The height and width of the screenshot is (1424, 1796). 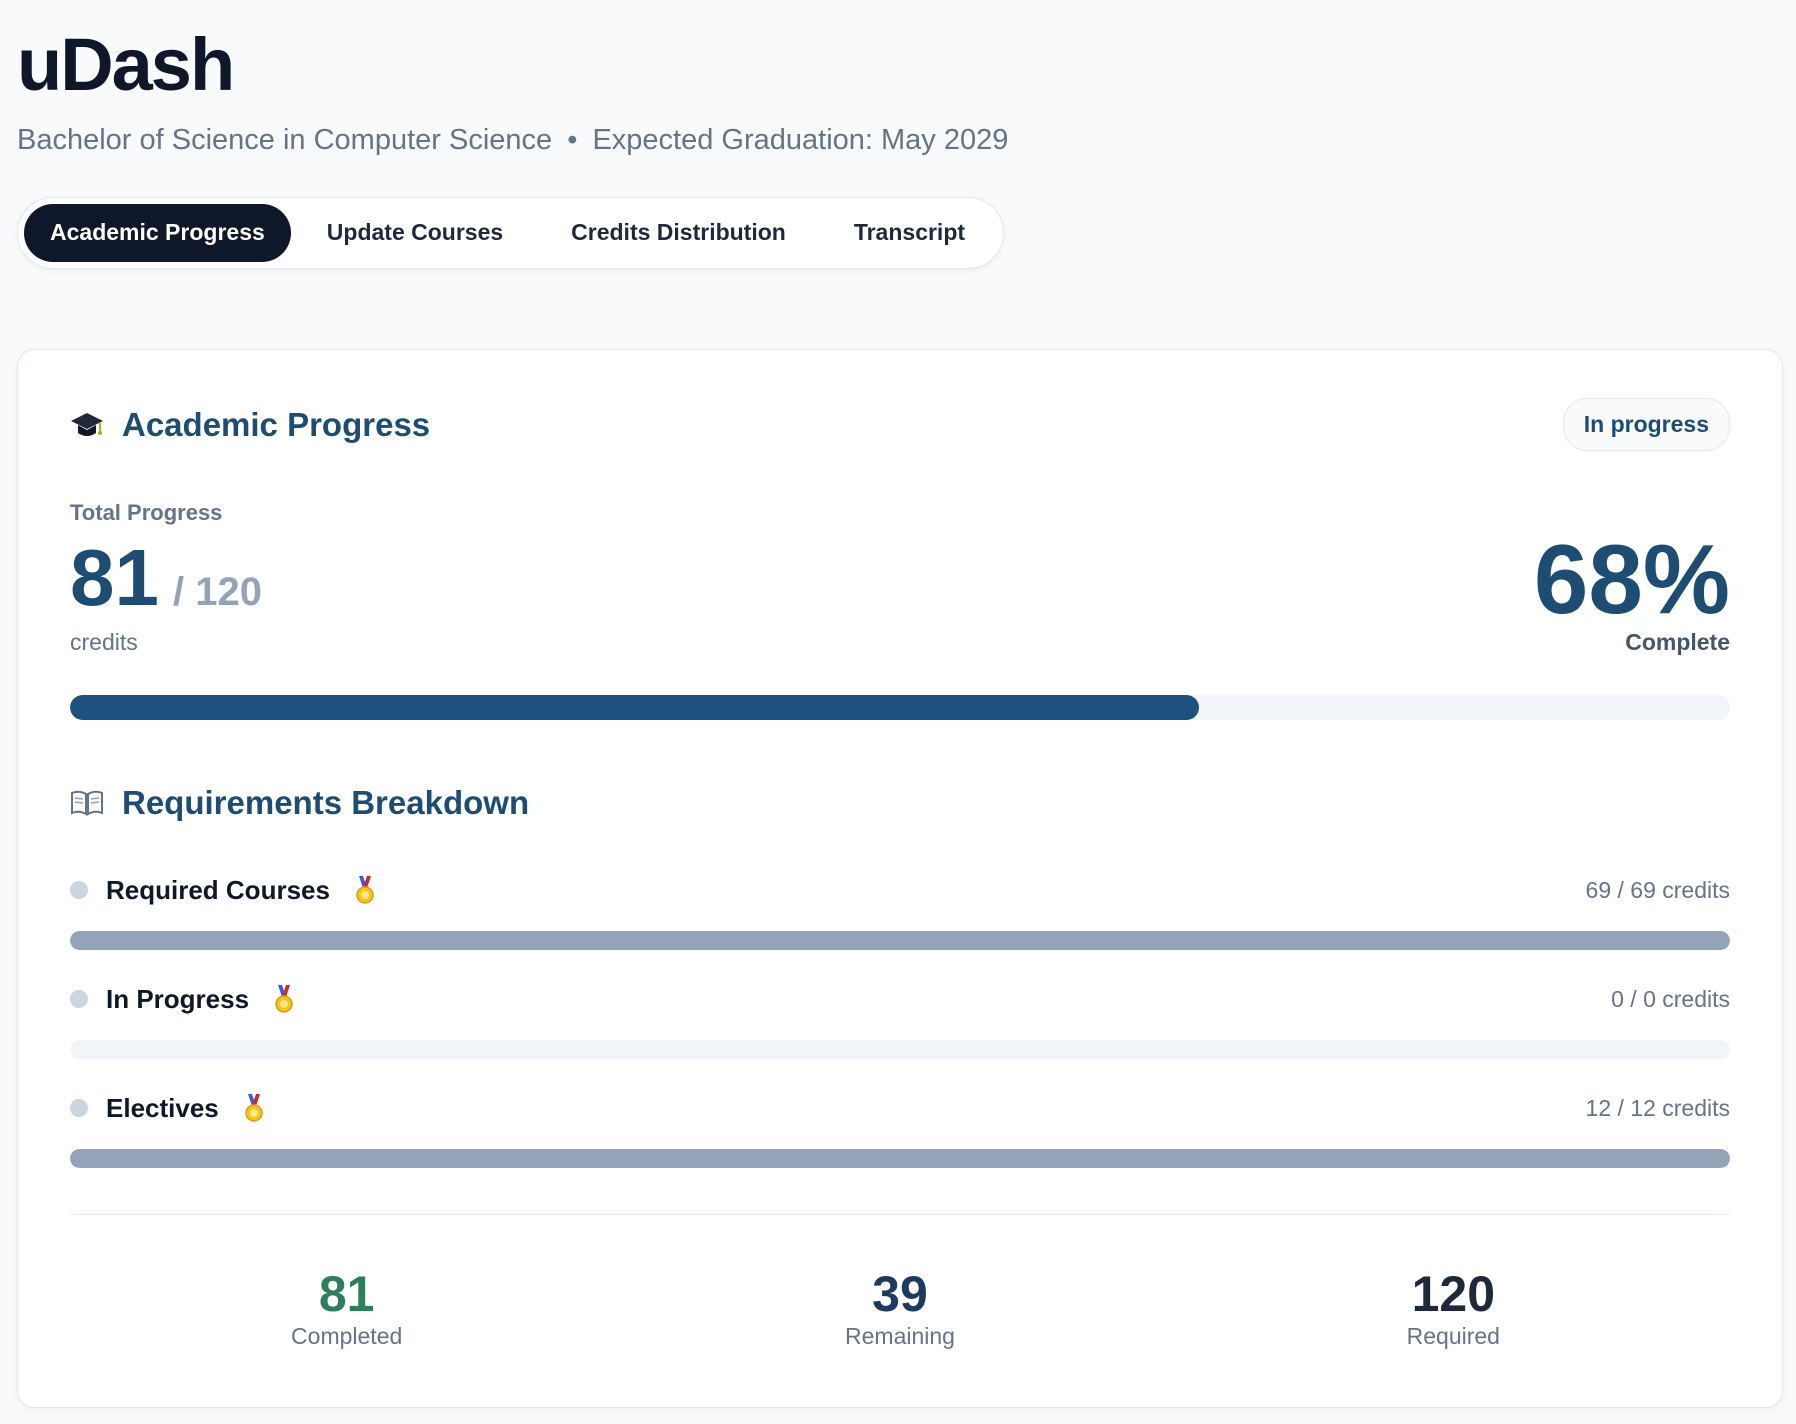 I want to click on open-book-icon, so click(x=87, y=803).